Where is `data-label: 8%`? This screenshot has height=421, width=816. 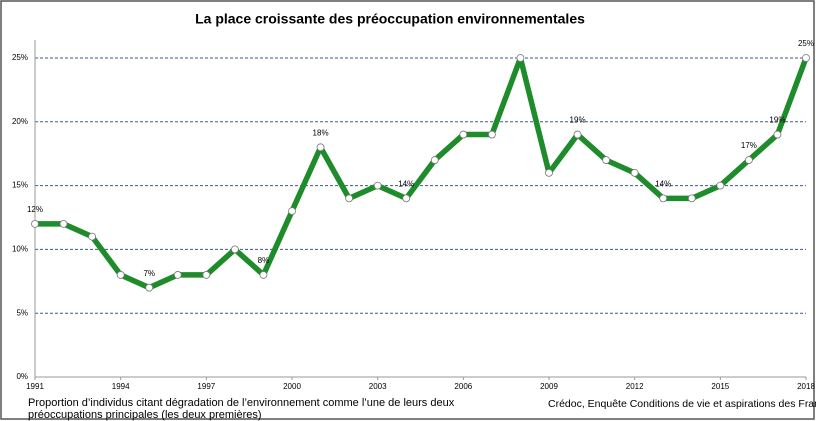
data-label: 8% is located at coordinates (264, 260).